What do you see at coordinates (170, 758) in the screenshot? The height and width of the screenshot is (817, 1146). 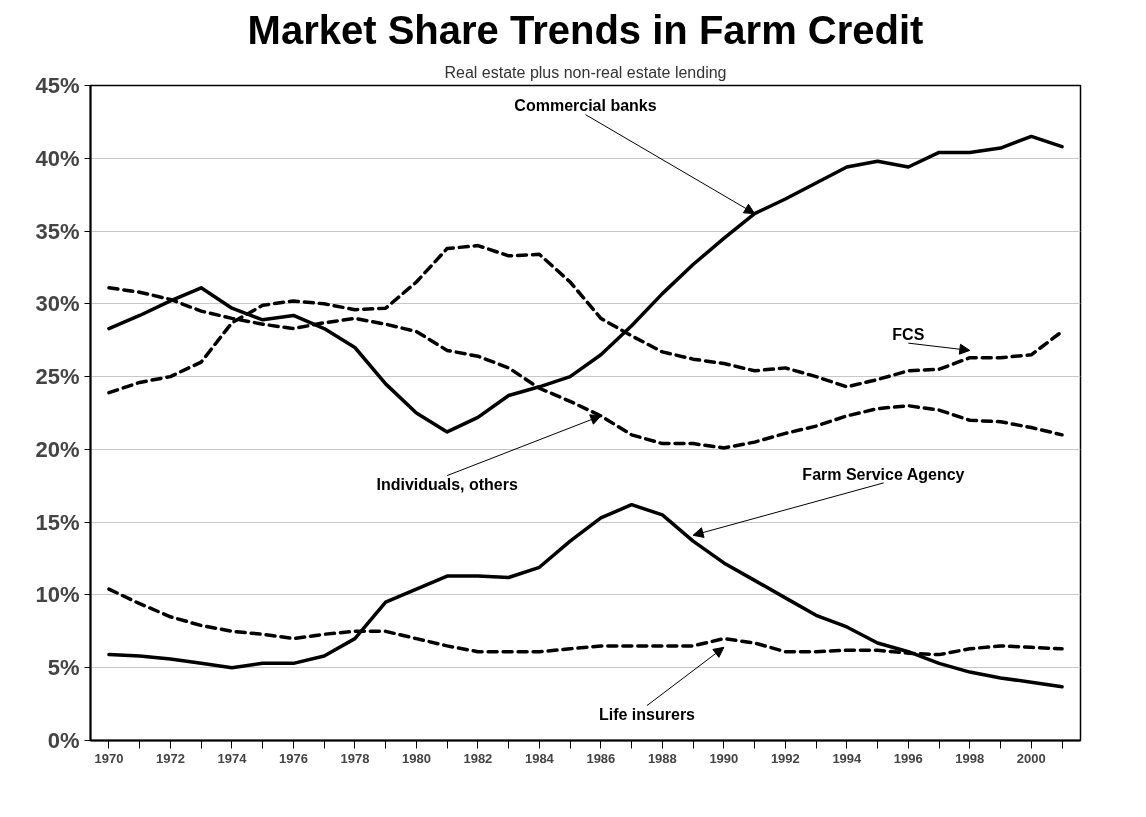 I see `x-tick-label: 1972` at bounding box center [170, 758].